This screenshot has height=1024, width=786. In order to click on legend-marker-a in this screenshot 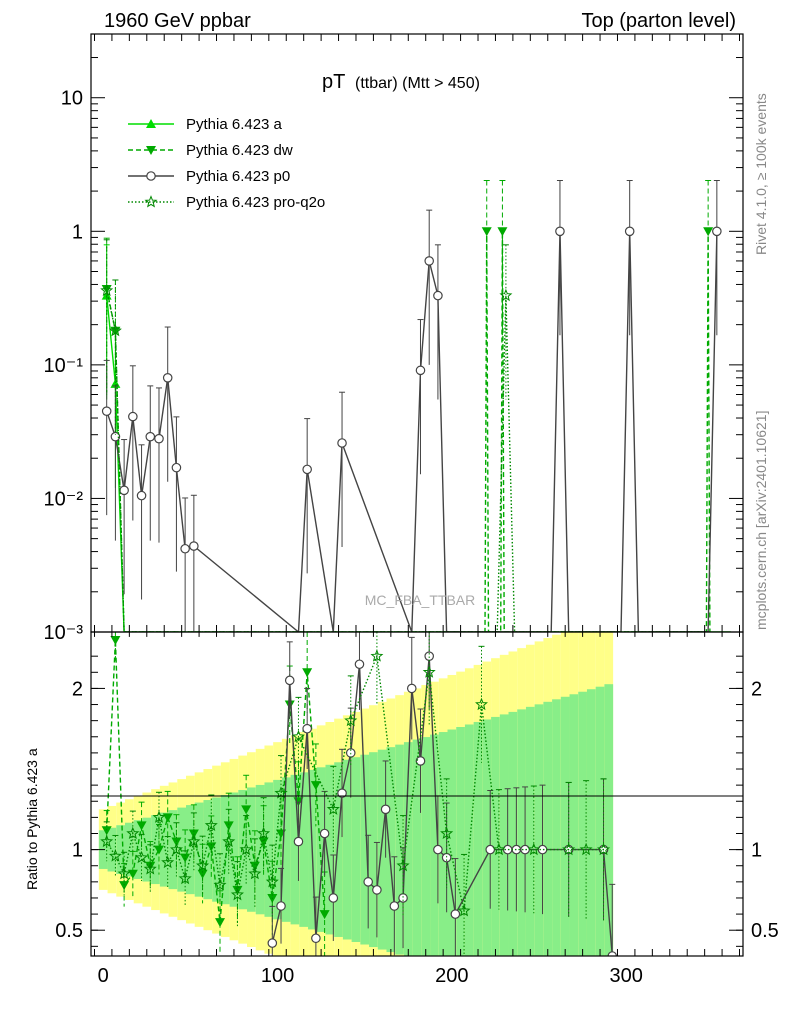, I will do `click(151, 123)`.